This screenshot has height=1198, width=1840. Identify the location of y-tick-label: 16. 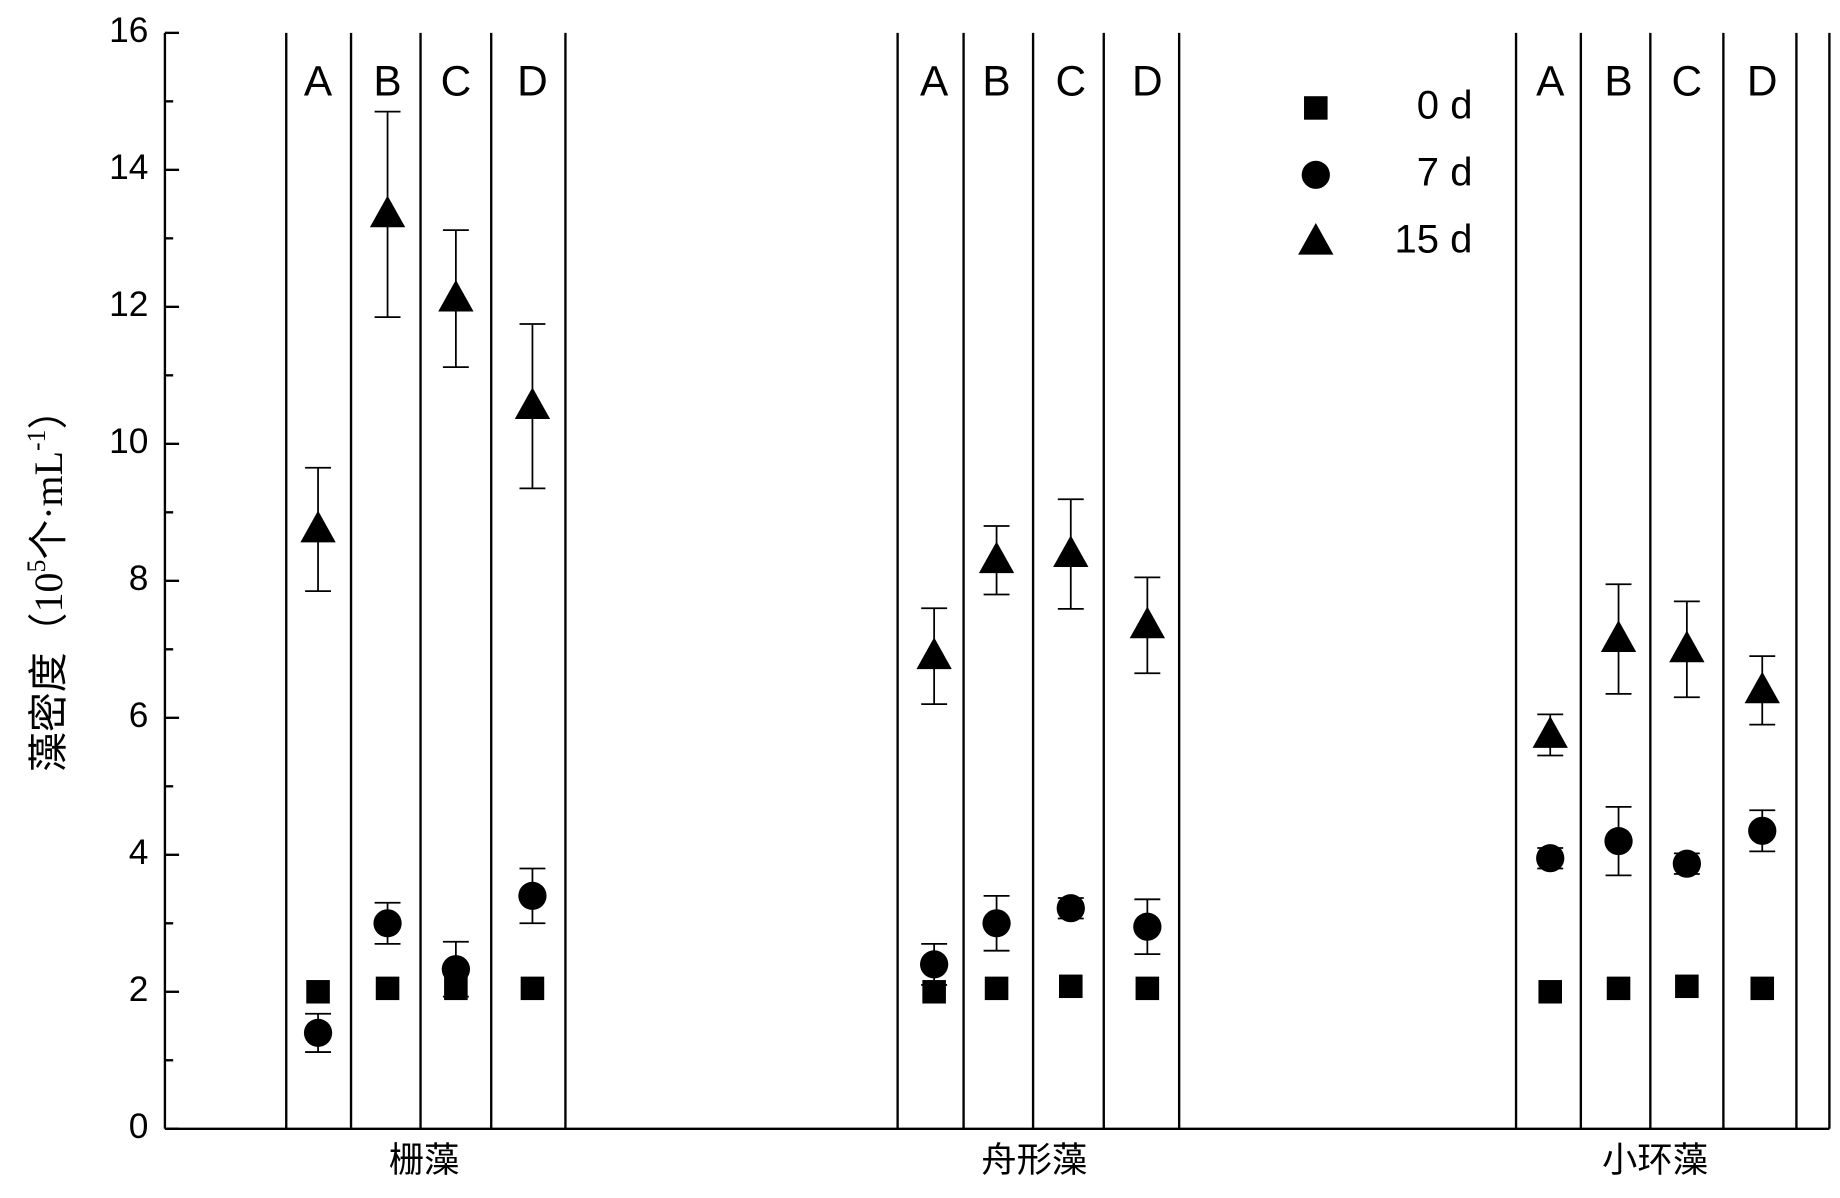
(128, 30).